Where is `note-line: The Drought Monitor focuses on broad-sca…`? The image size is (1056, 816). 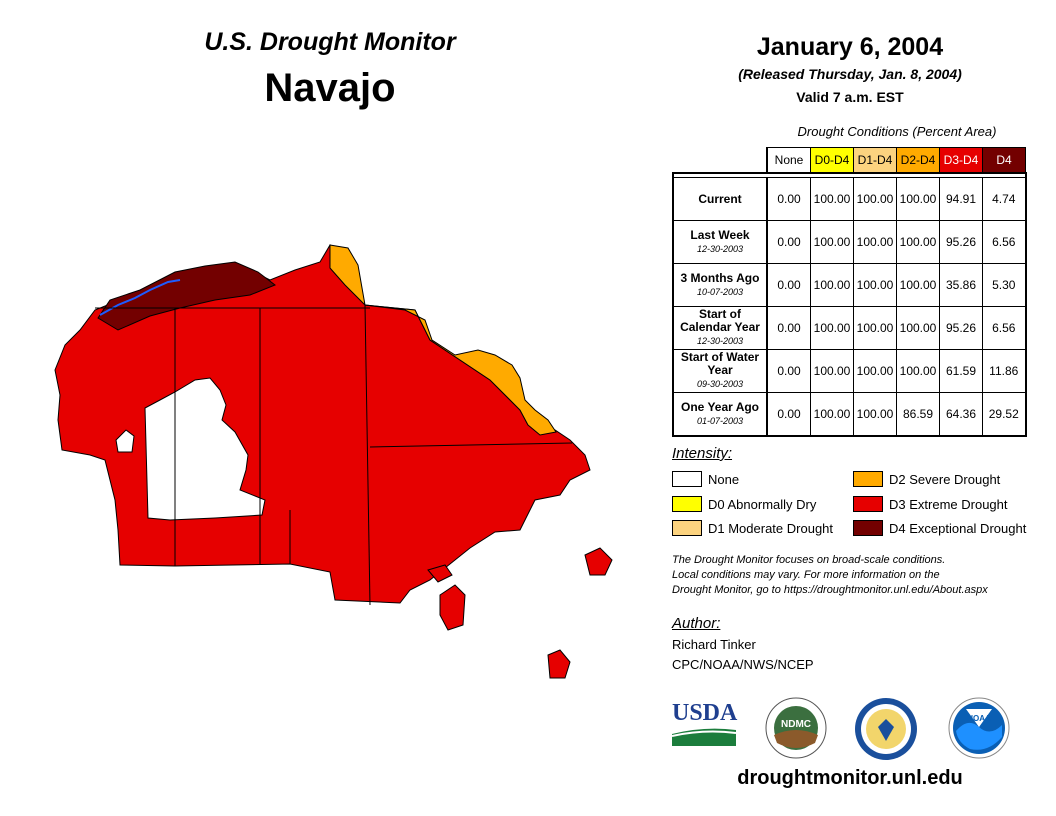 note-line: The Drought Monitor focuses on broad-sca… is located at coordinates (809, 560).